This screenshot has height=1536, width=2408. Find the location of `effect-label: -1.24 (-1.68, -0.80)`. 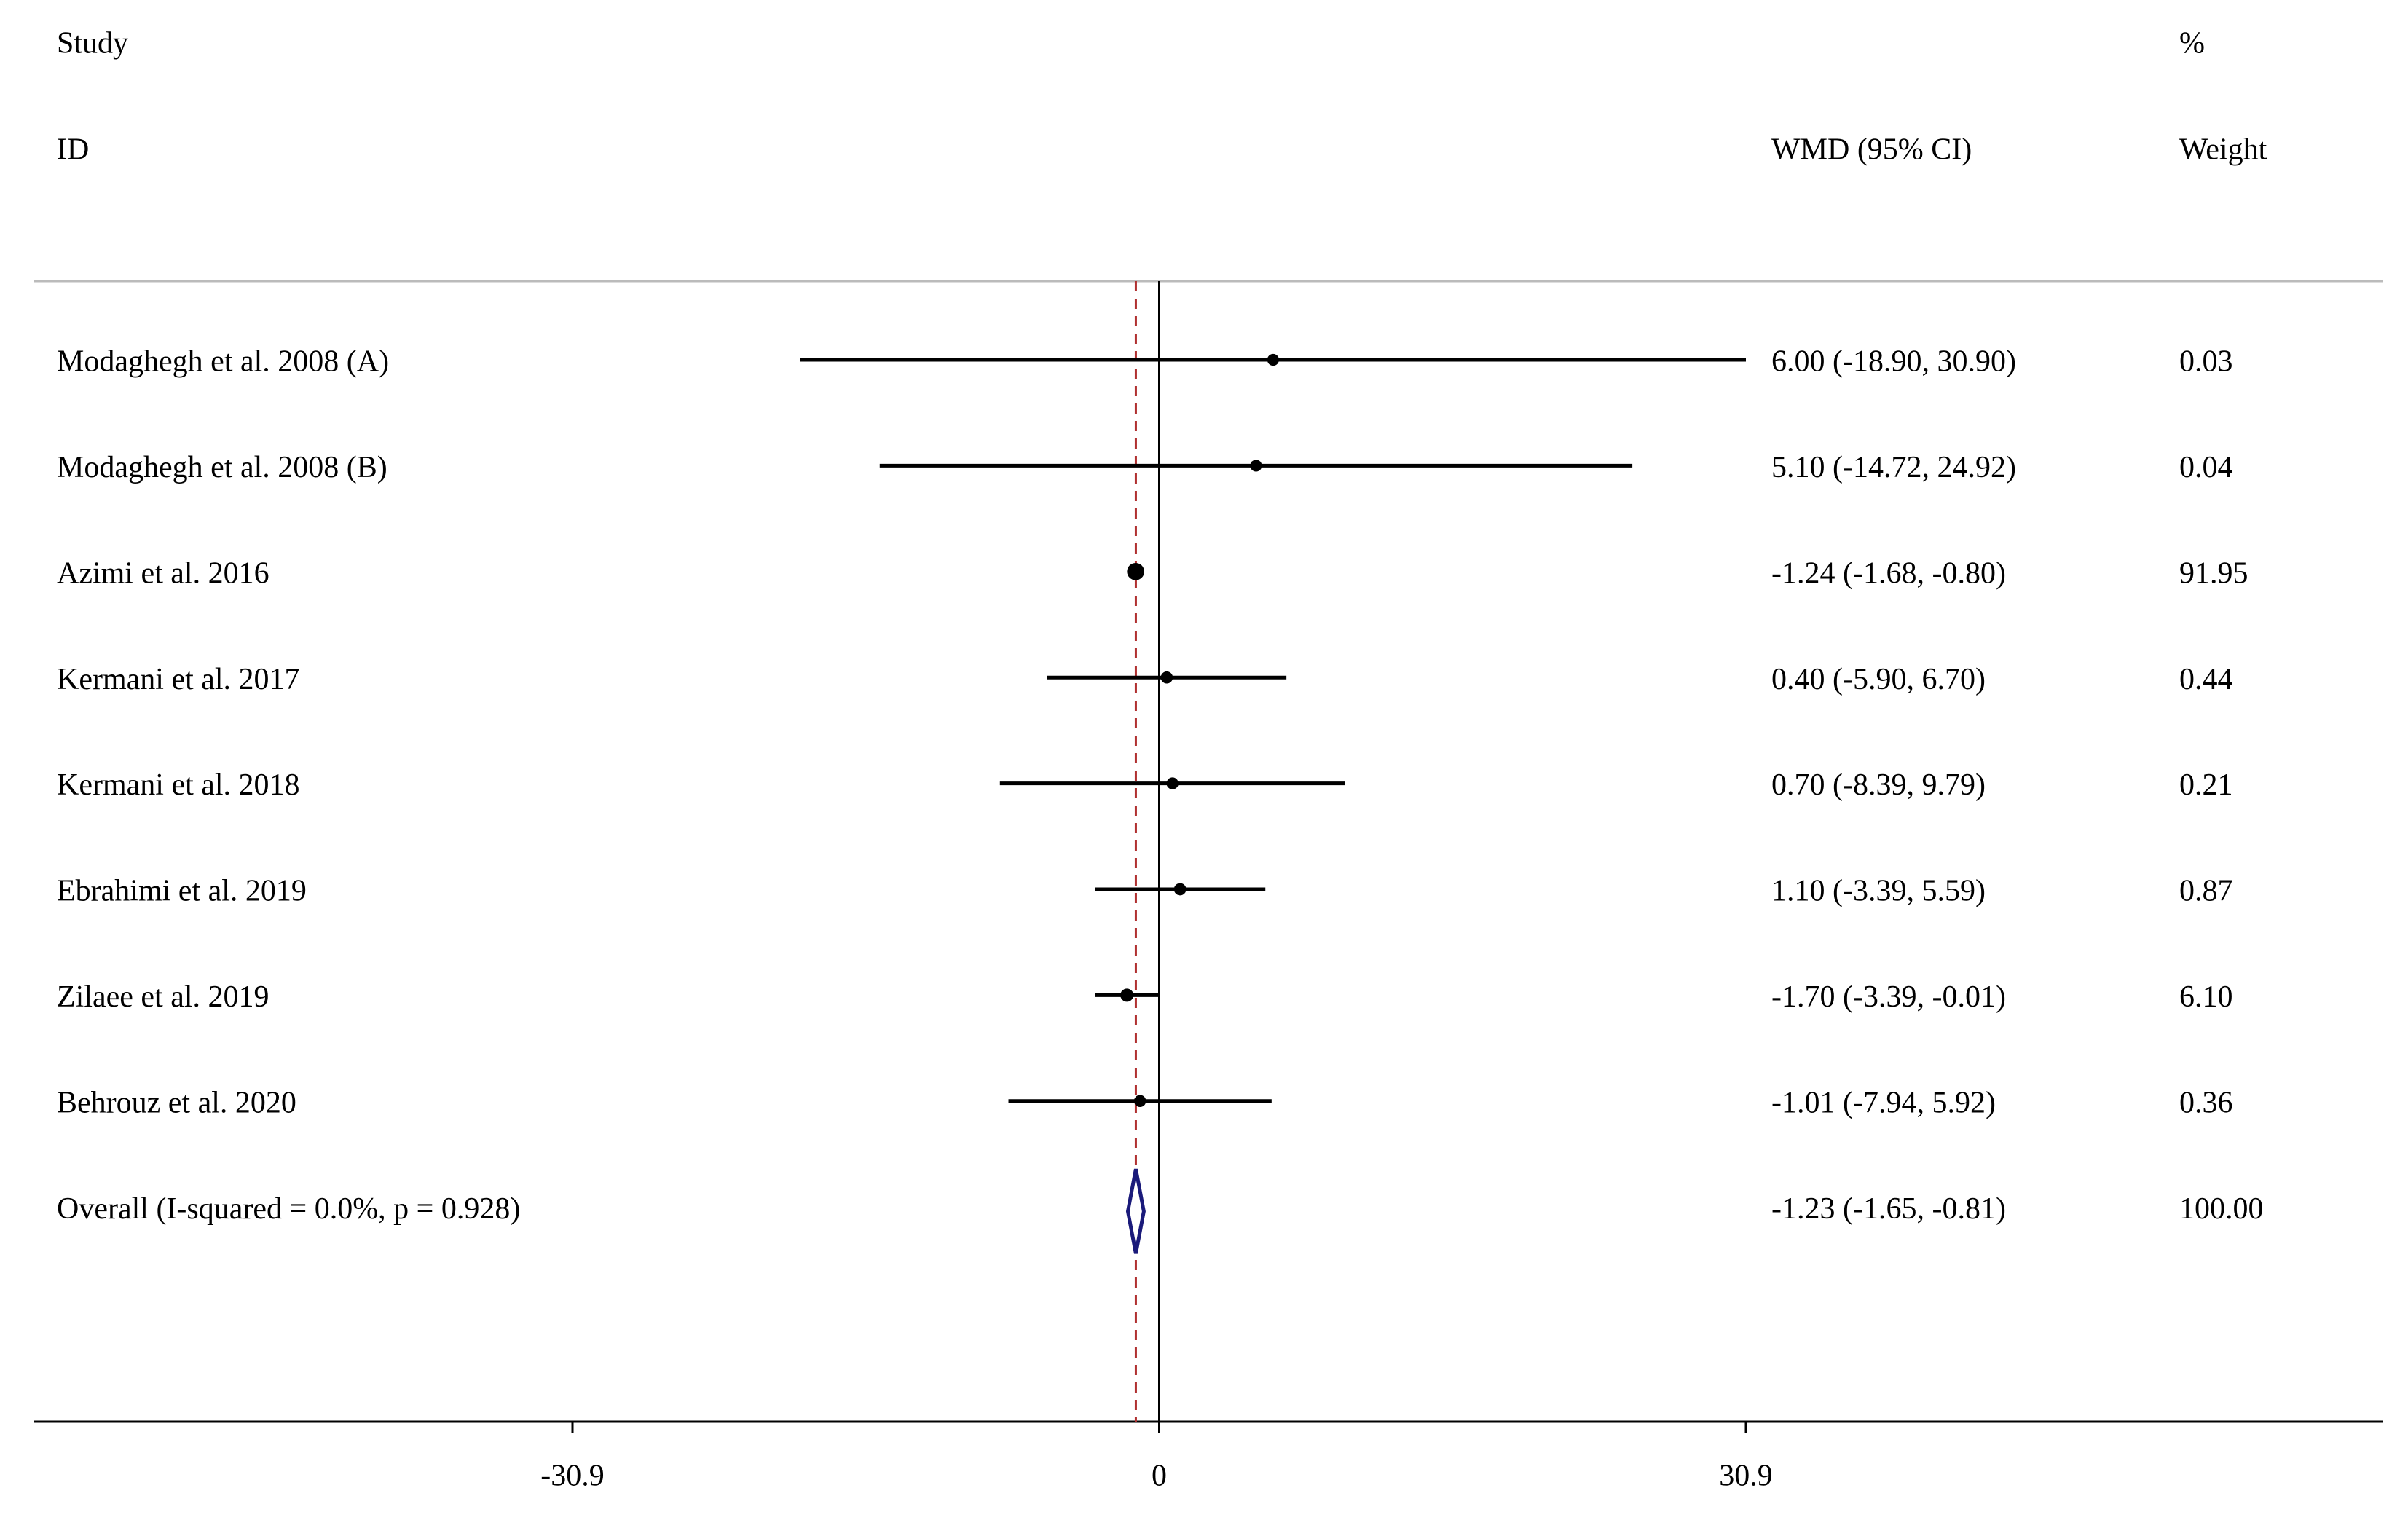

effect-label: -1.24 (-1.68, -0.80) is located at coordinates (1888, 573).